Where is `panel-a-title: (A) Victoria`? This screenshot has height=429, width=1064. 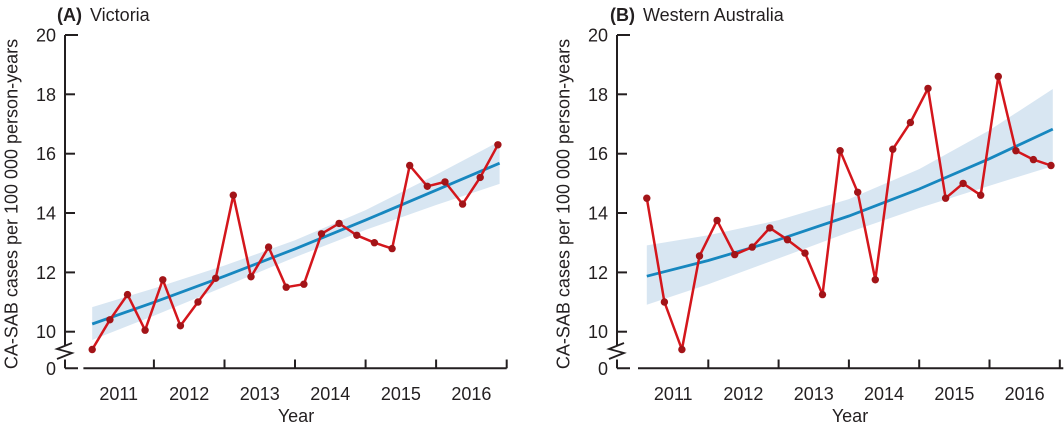
panel-a-title: (A) Victoria is located at coordinates (103, 15).